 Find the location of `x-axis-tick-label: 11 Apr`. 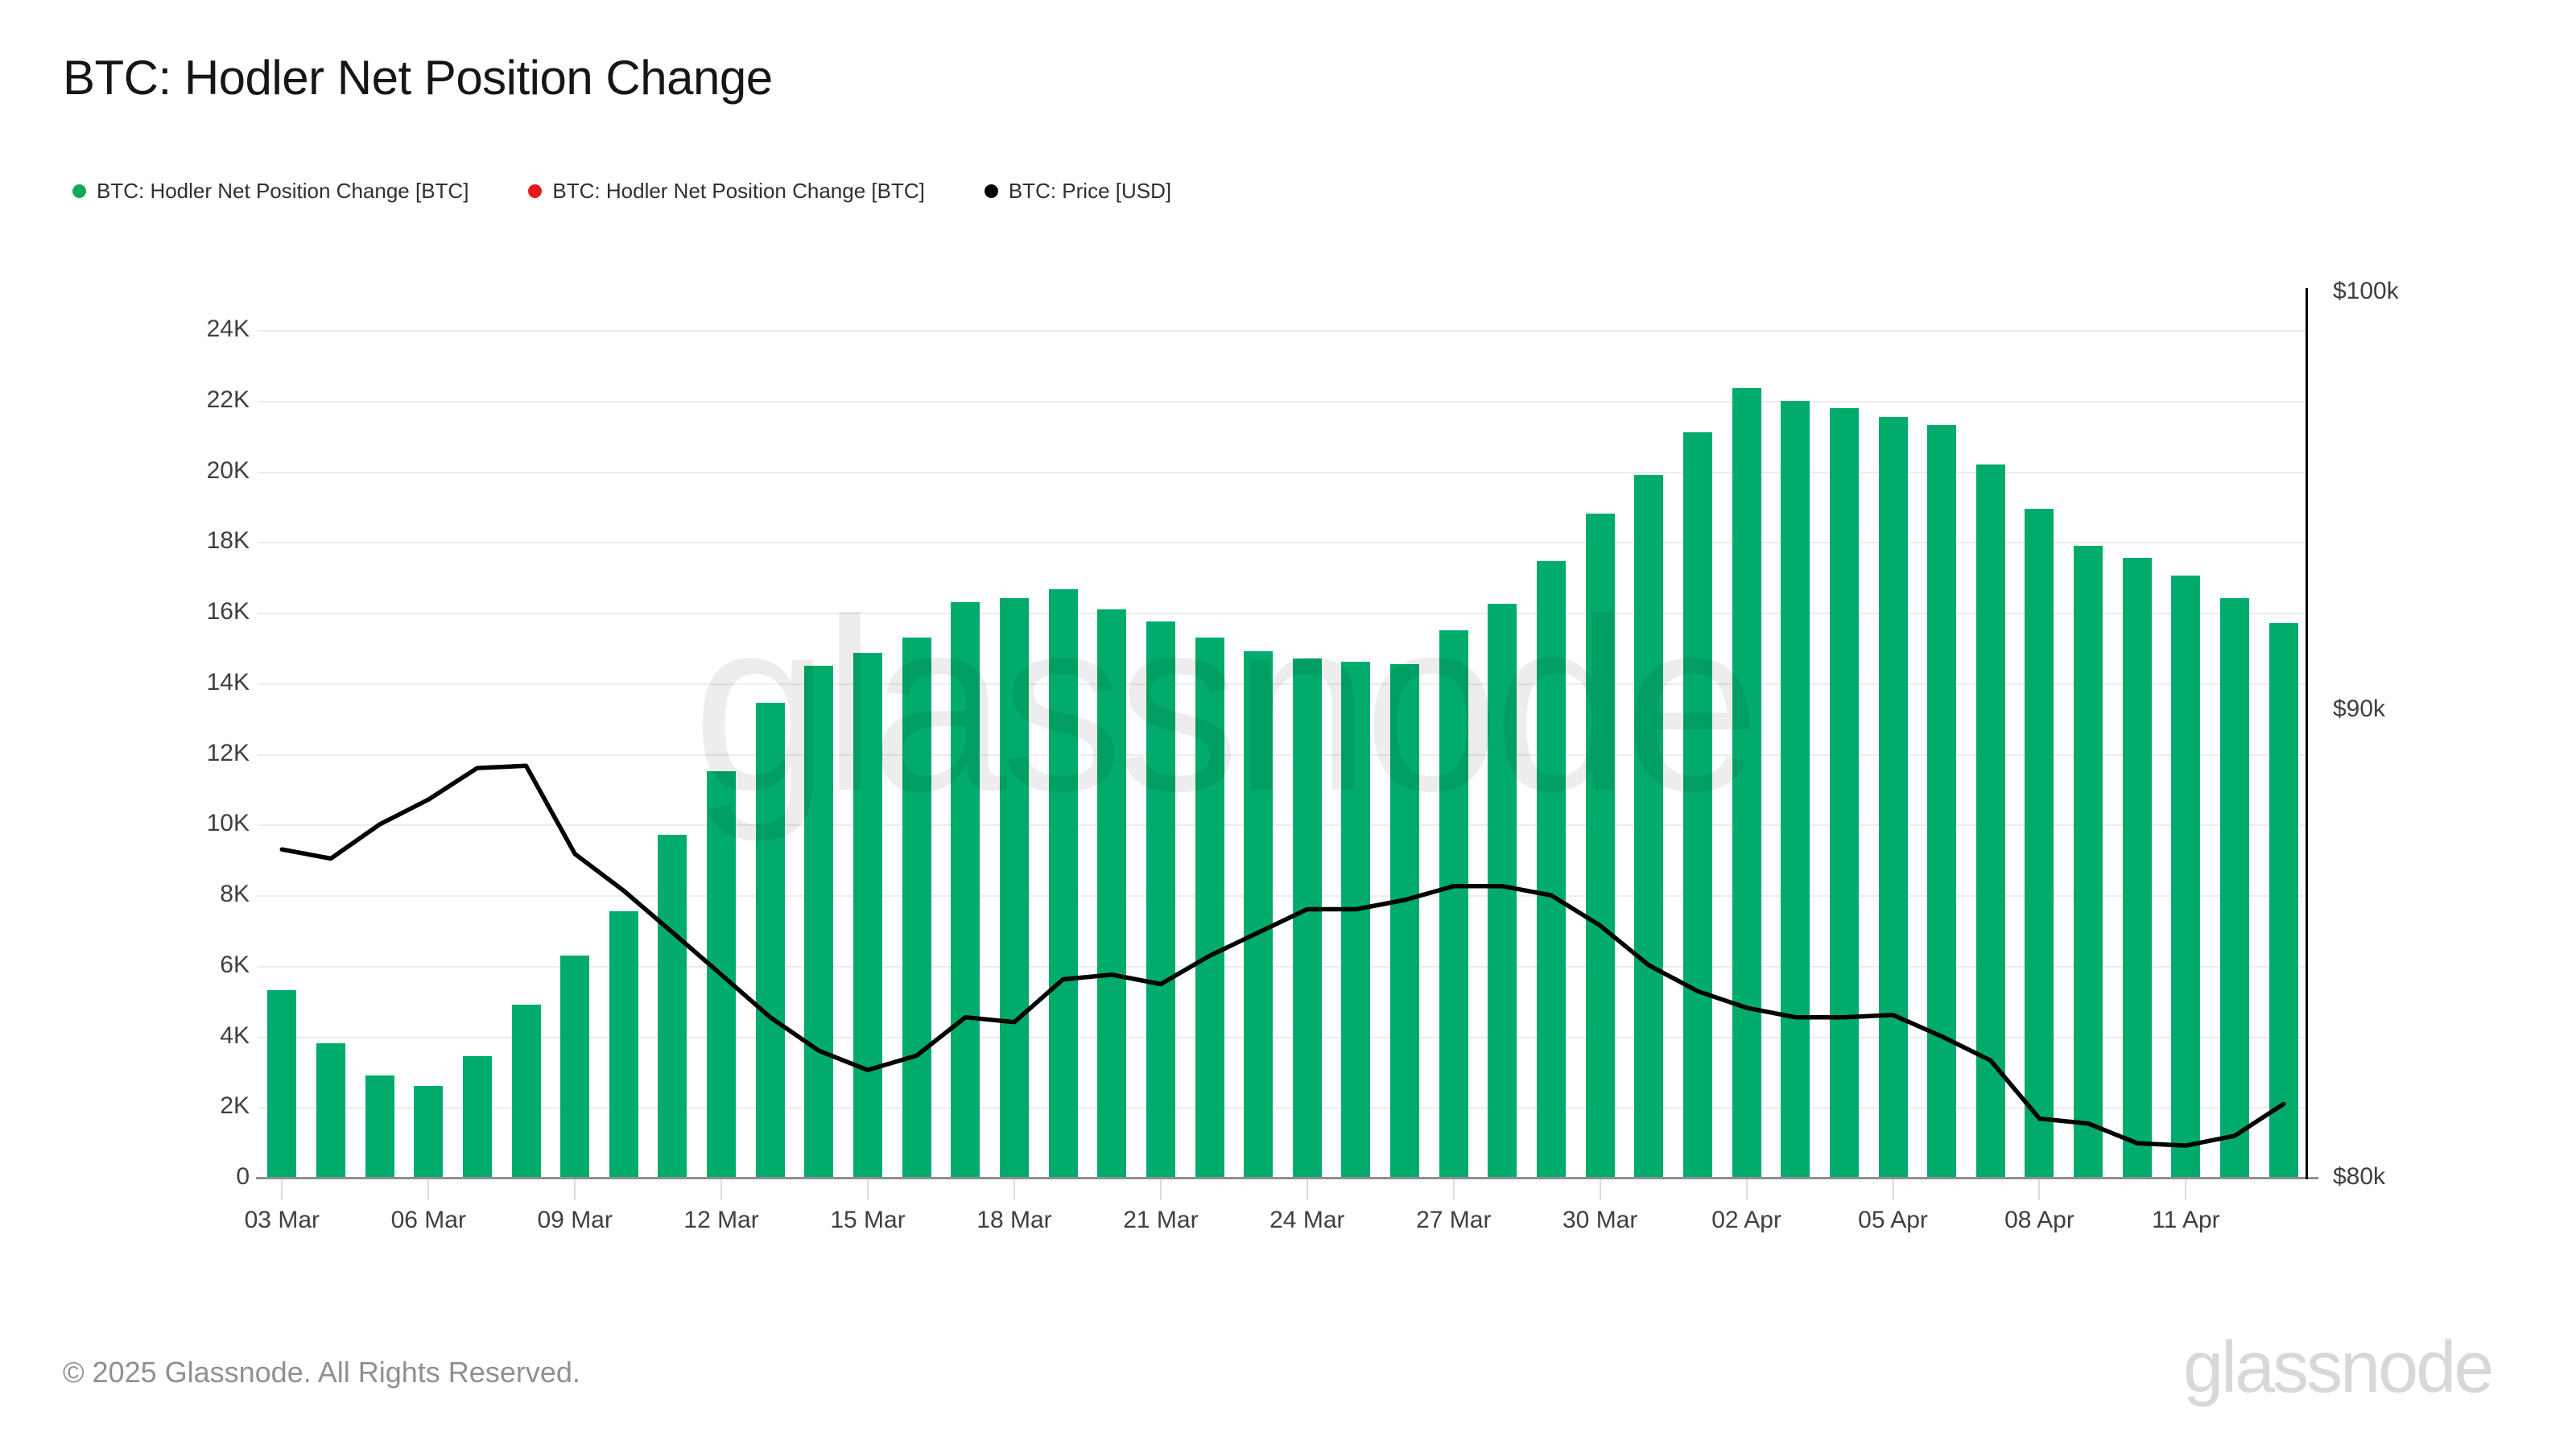

x-axis-tick-label: 11 Apr is located at coordinates (2186, 1220).